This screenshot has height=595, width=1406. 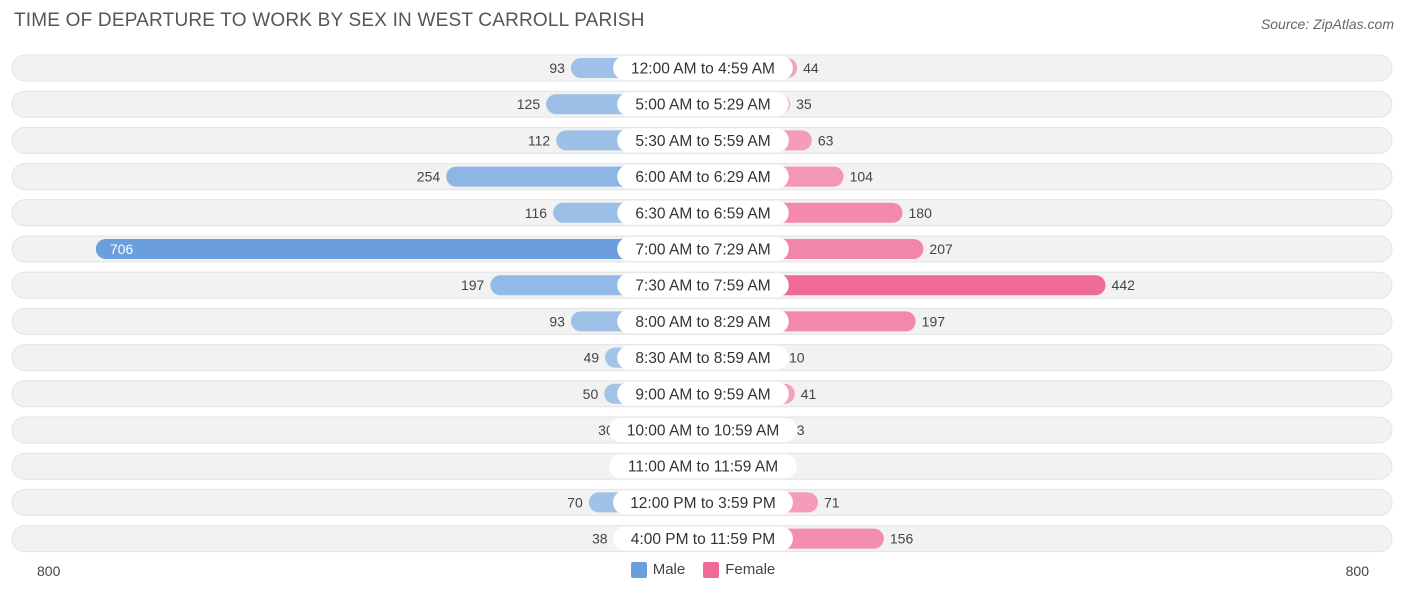 I want to click on value-label-female: 71, so click(x=832, y=502).